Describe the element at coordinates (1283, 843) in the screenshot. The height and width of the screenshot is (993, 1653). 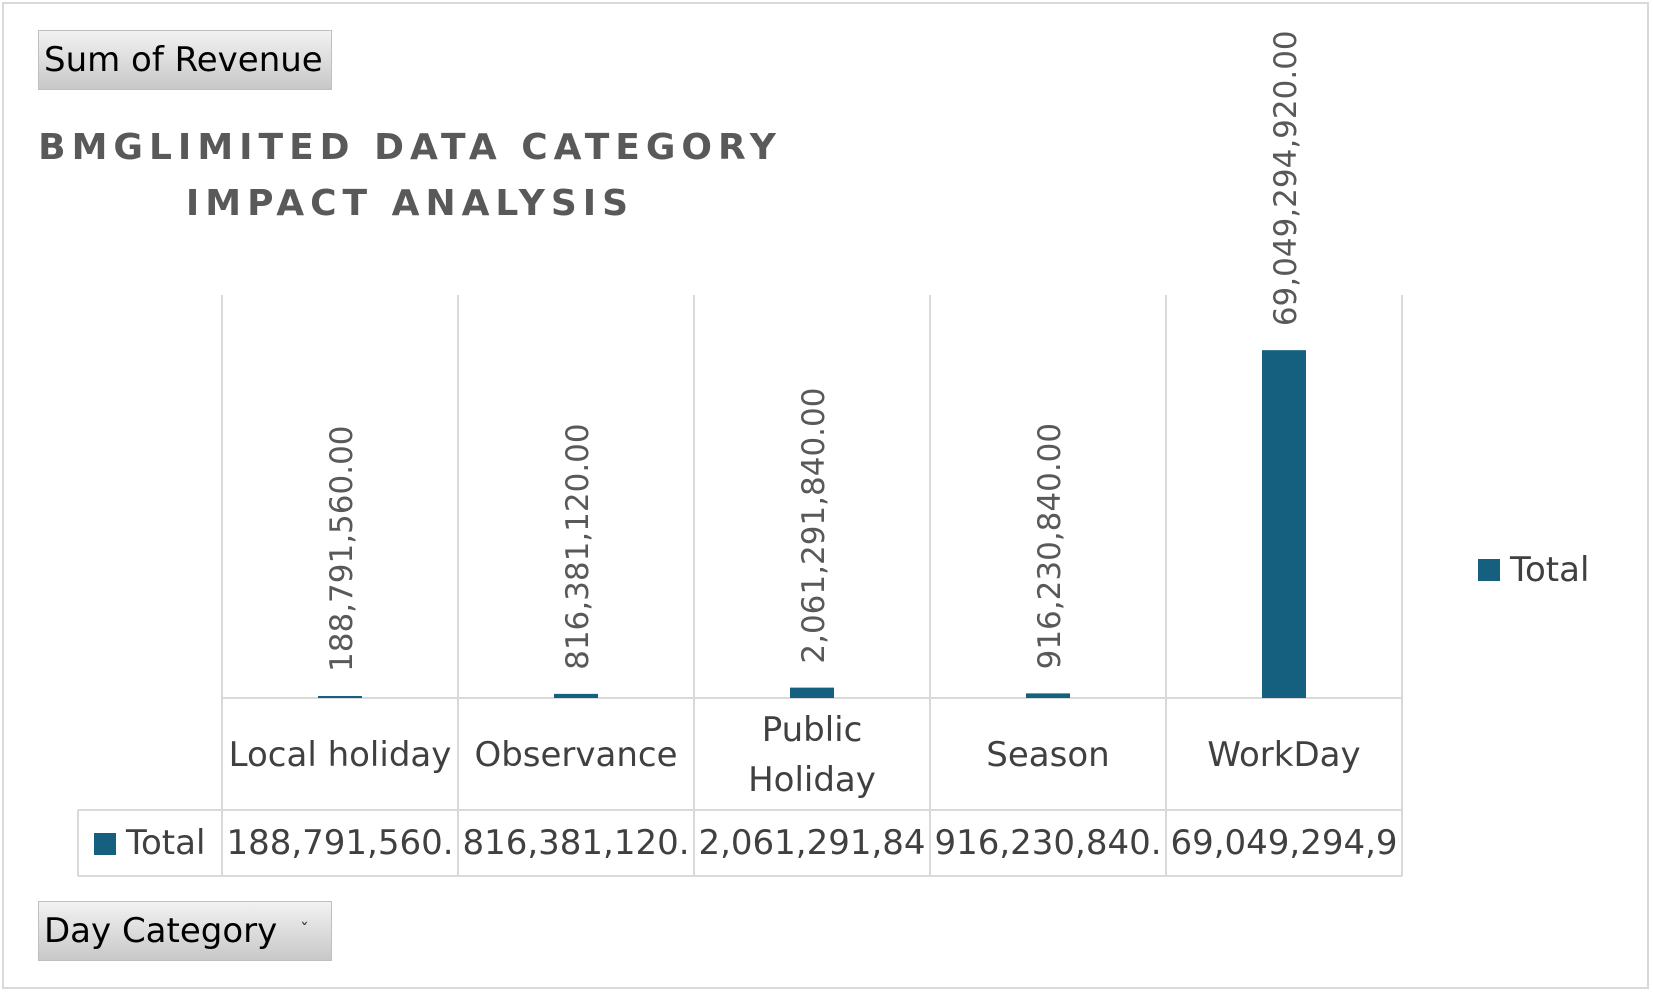
I see `table-value: 69,049,294,9` at that location.